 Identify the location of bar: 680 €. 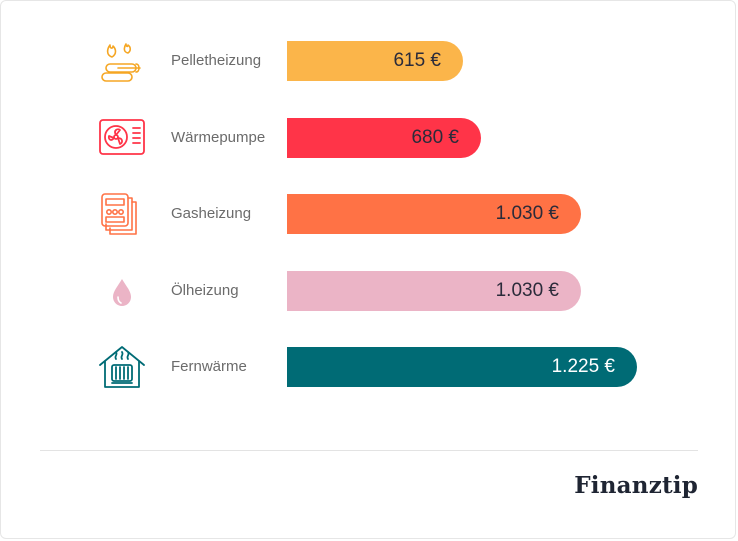
(384, 137).